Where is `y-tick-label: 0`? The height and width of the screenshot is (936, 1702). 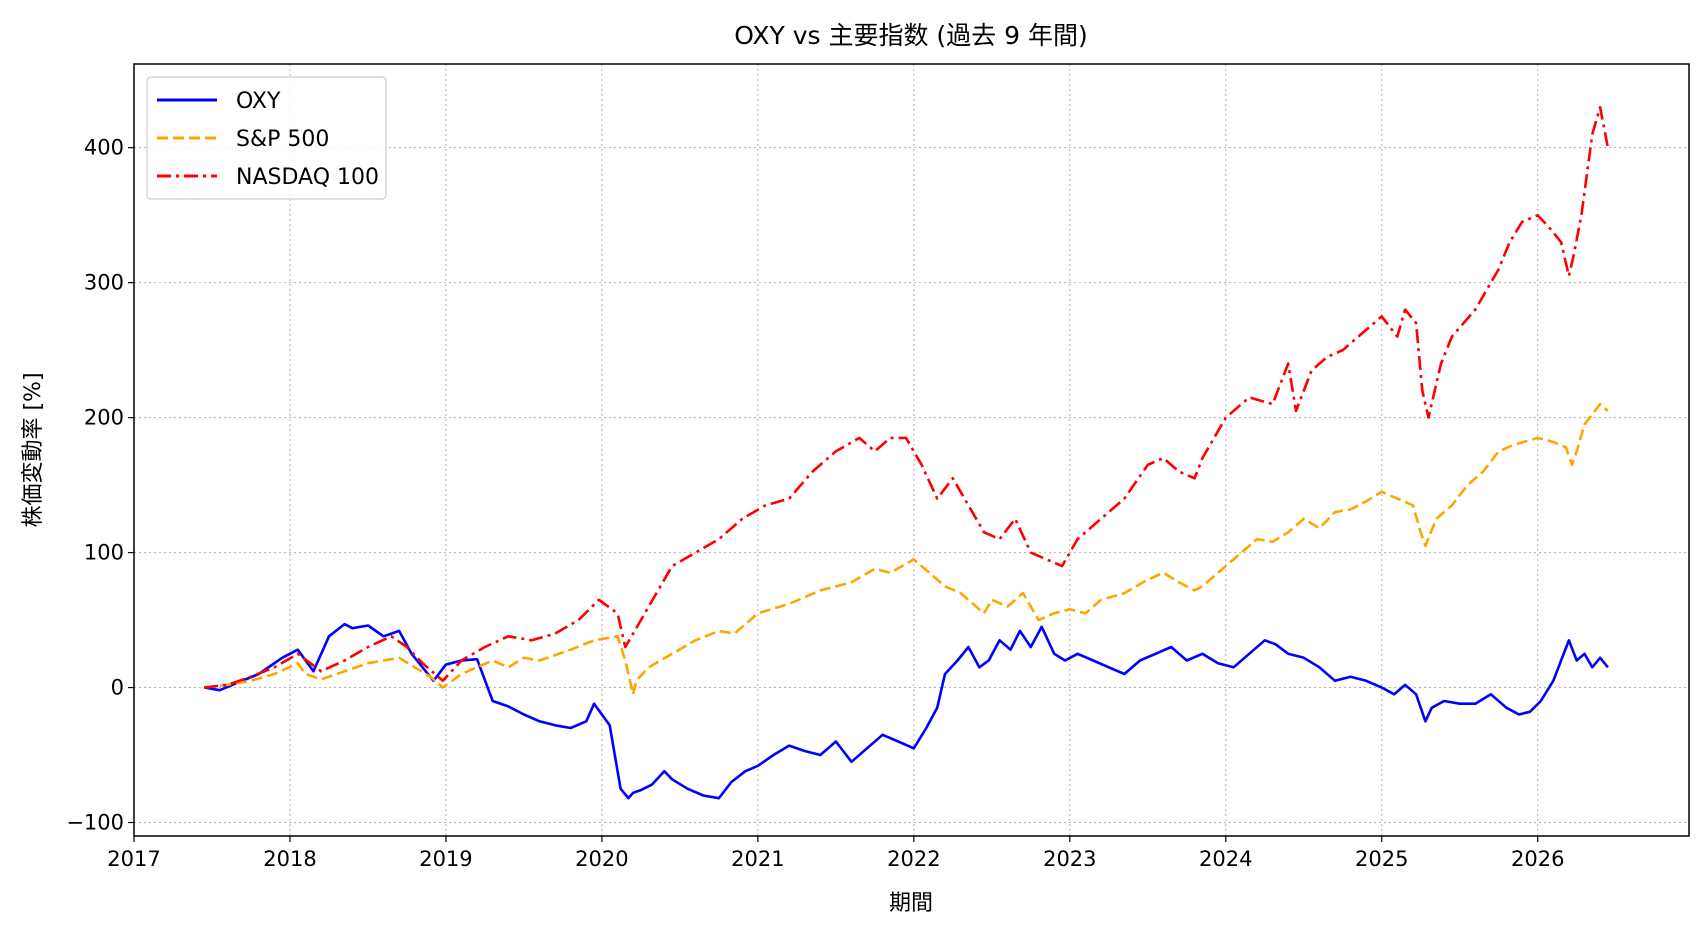
y-tick-label: 0 is located at coordinates (117, 688).